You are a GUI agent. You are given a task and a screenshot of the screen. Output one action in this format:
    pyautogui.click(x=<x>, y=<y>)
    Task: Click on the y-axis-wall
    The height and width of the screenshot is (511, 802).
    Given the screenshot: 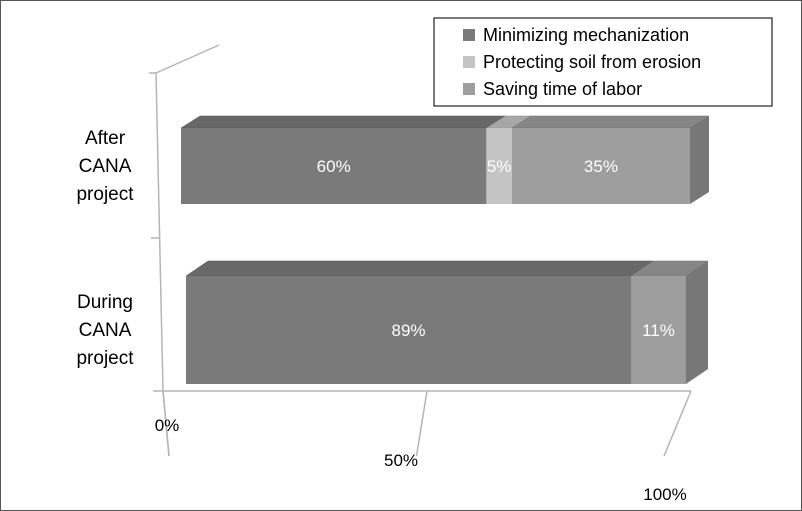 What is the action you would take?
    pyautogui.click(x=159, y=232)
    